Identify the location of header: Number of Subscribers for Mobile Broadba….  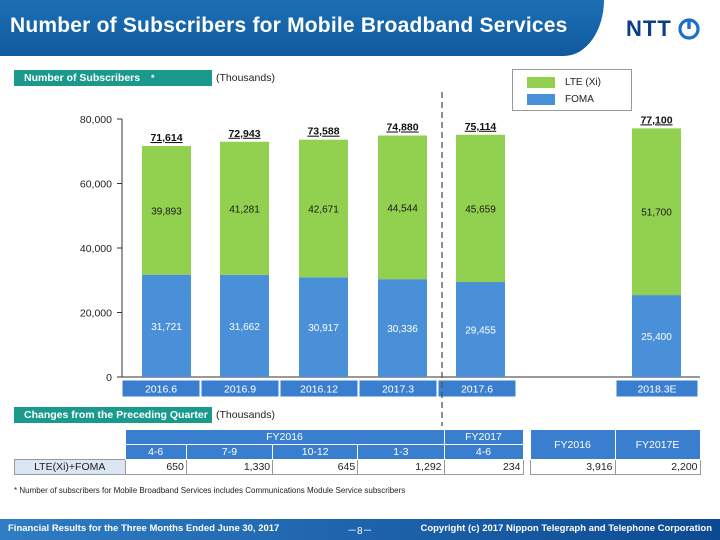
(360, 28).